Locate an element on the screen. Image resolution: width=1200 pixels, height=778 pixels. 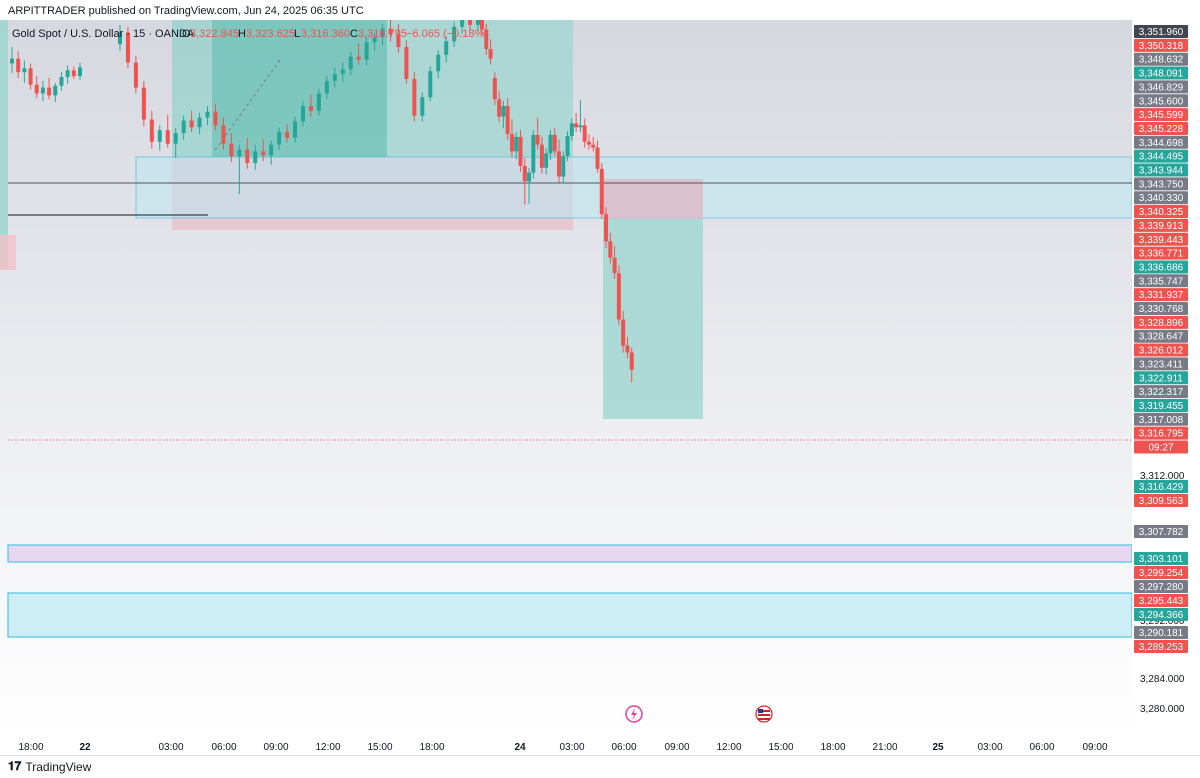
price-tag-label: 3,330.768 is located at coordinates (1161, 309).